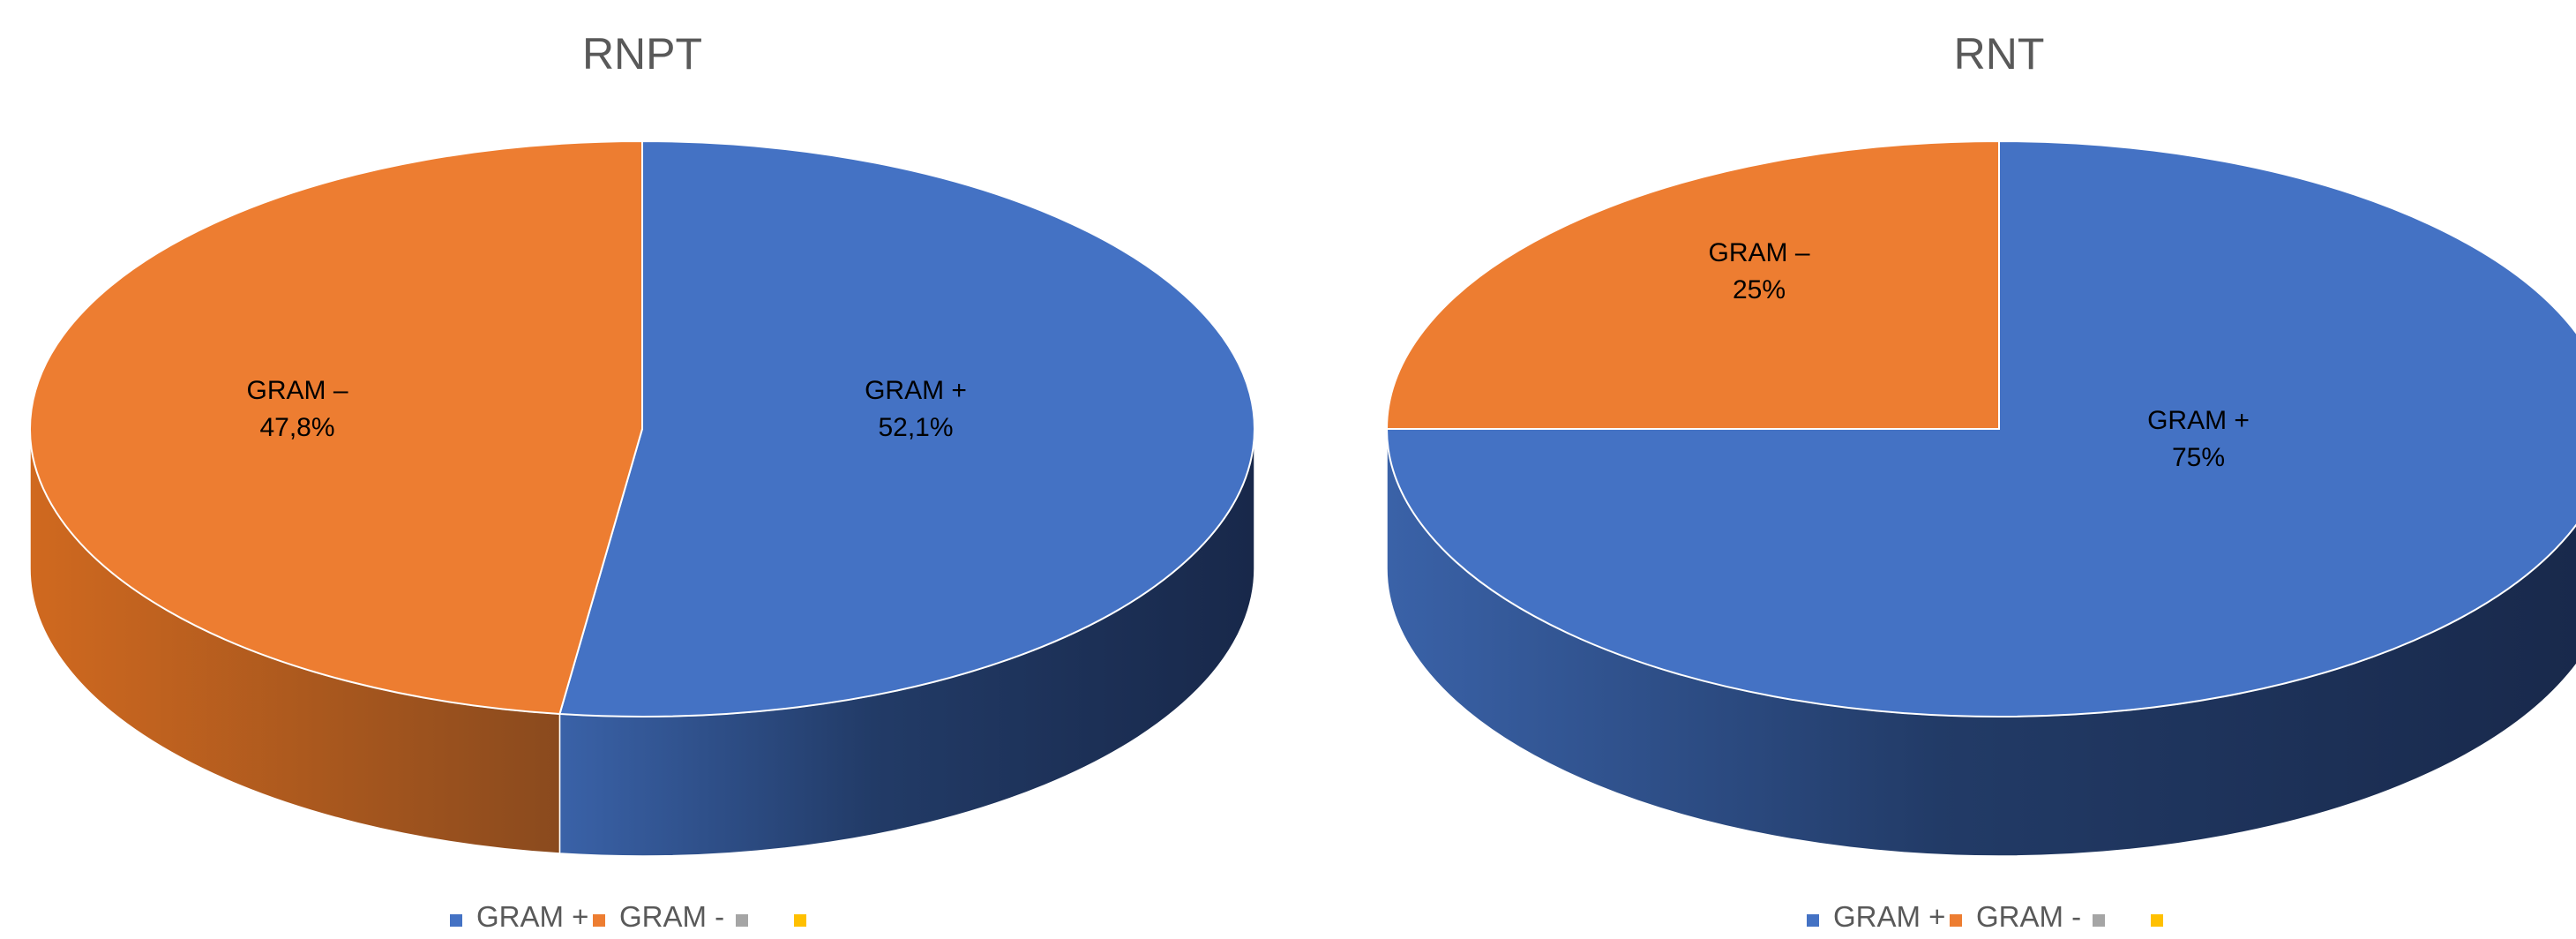  What do you see at coordinates (297, 409) in the screenshot?
I see `data-label: GRAM –47,8%` at bounding box center [297, 409].